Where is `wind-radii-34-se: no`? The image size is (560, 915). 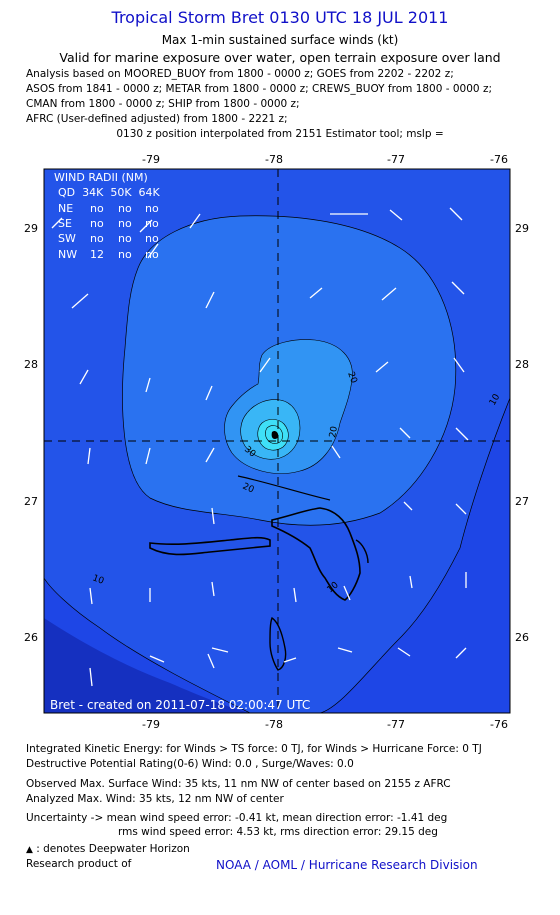
wind-radii-34-se: no is located at coordinates (97, 223).